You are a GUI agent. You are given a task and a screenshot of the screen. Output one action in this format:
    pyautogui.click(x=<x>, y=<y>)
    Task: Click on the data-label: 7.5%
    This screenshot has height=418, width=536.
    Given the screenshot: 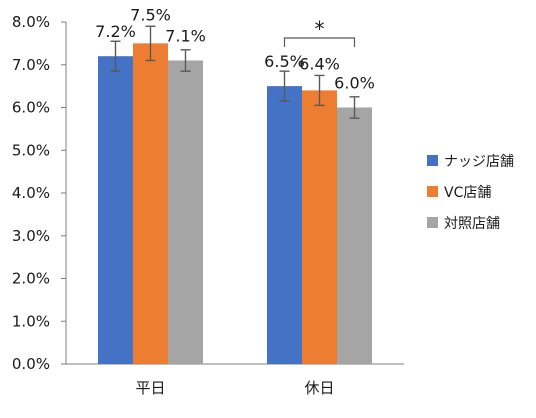 What is the action you would take?
    pyautogui.click(x=150, y=14)
    